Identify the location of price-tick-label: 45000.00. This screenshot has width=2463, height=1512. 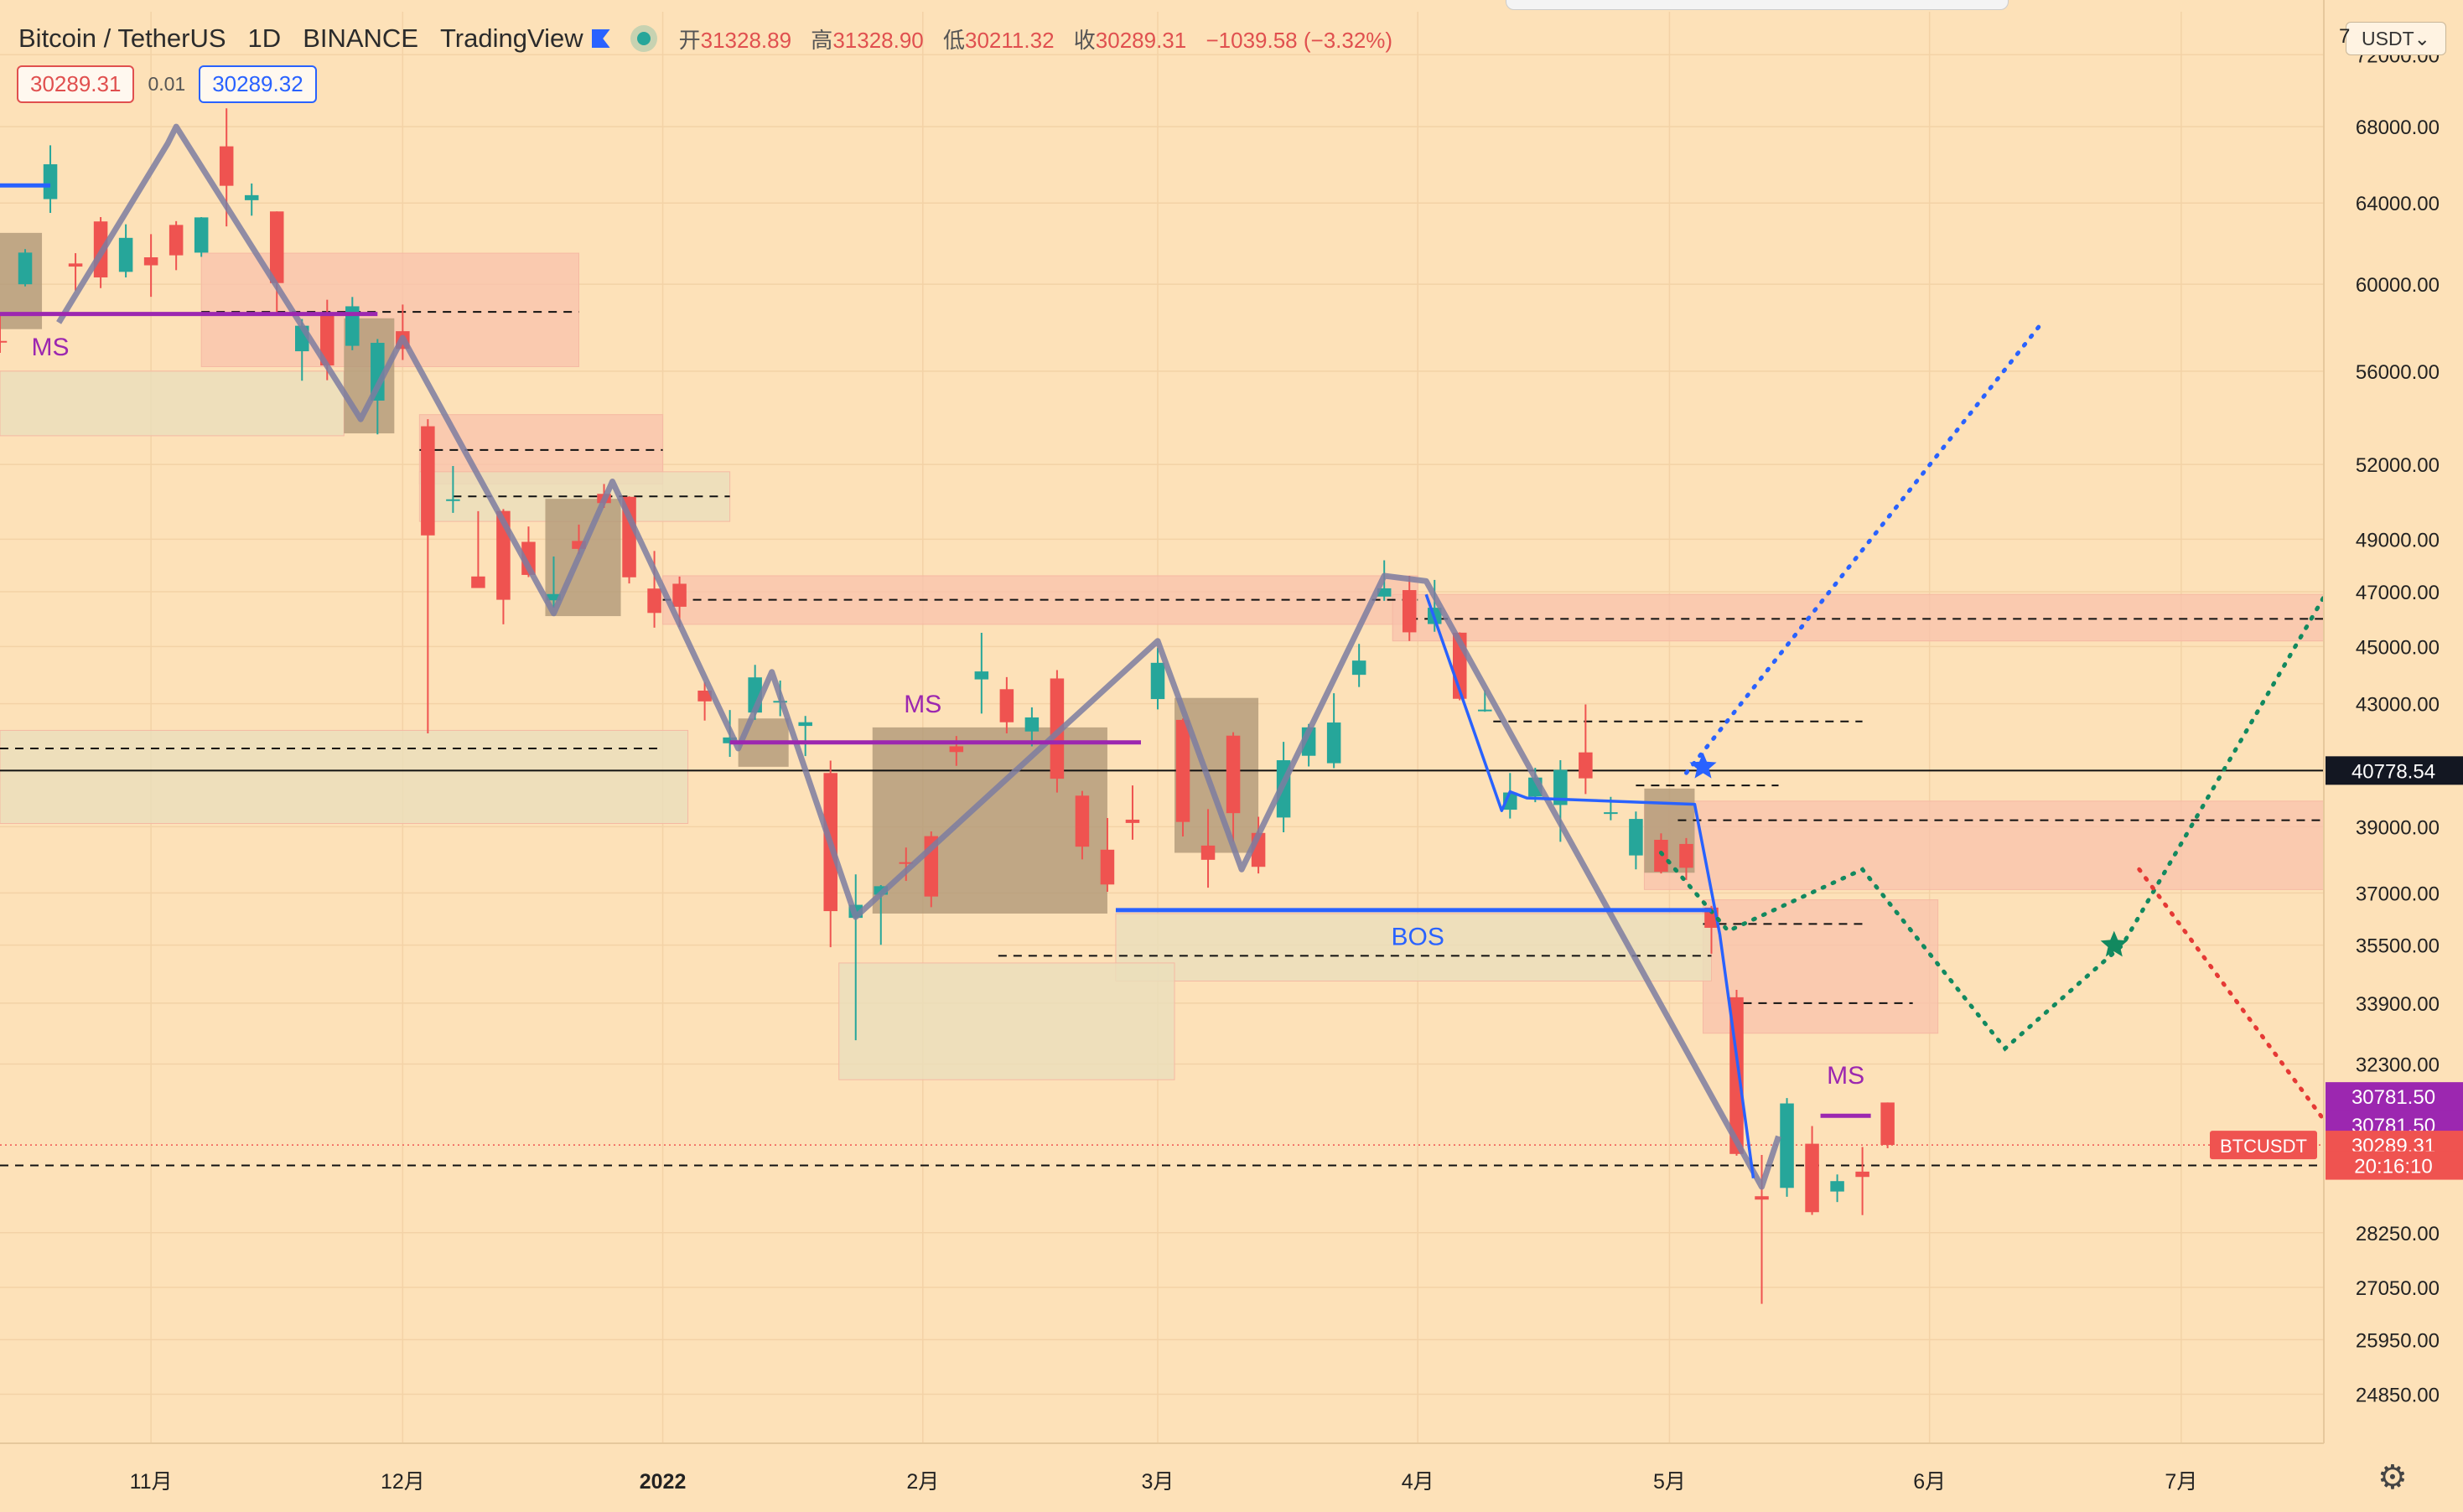
(2398, 647).